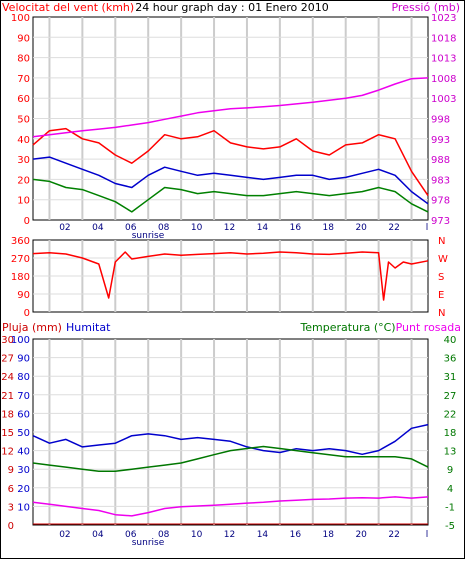 The image size is (465, 563). I want to click on rain-tick-label: 9, so click(11, 470).